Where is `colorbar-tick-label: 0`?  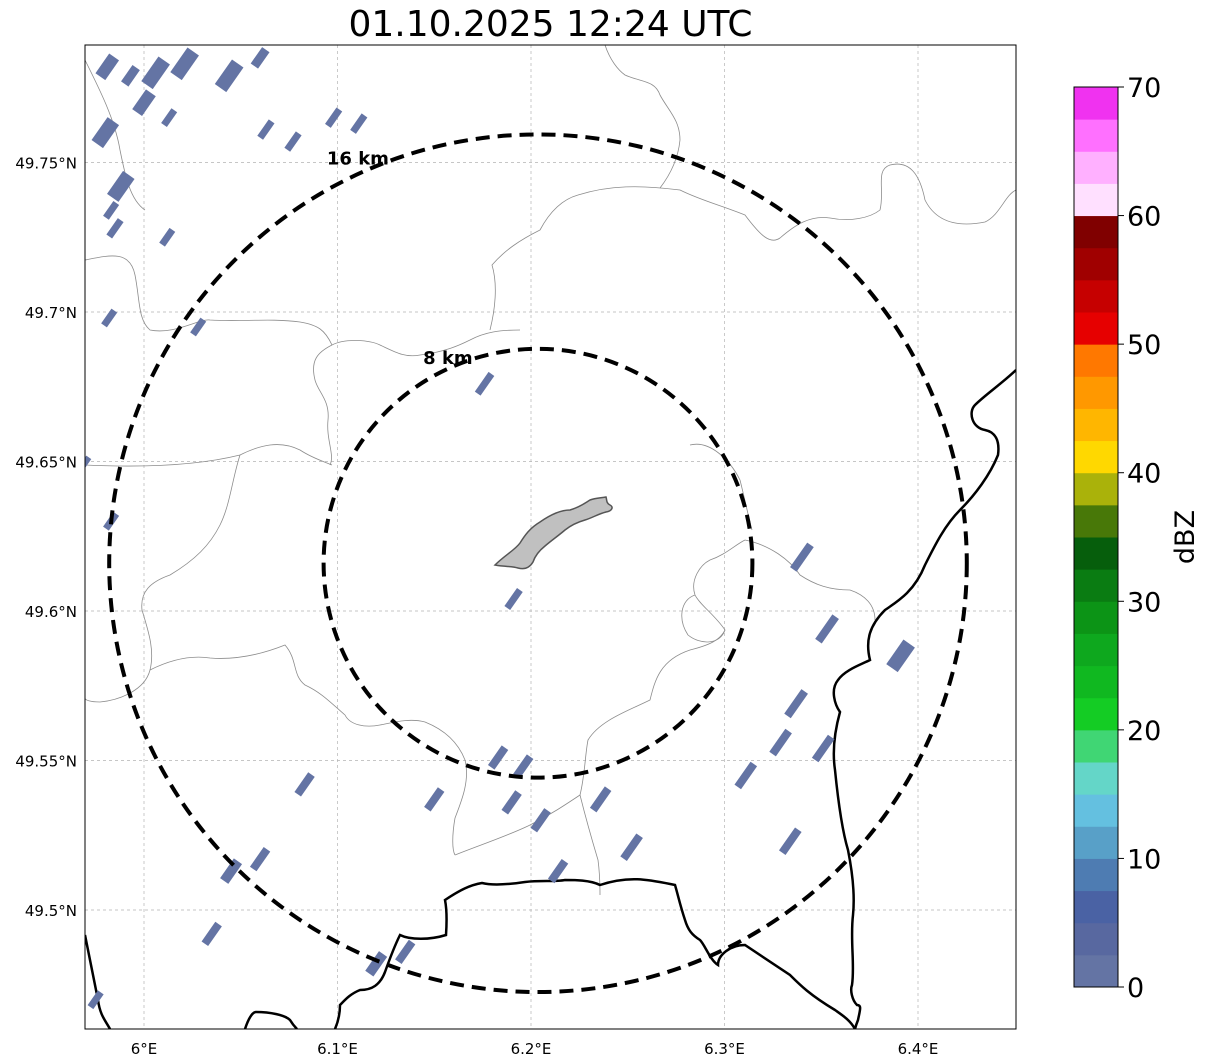 colorbar-tick-label: 0 is located at coordinates (1135, 988).